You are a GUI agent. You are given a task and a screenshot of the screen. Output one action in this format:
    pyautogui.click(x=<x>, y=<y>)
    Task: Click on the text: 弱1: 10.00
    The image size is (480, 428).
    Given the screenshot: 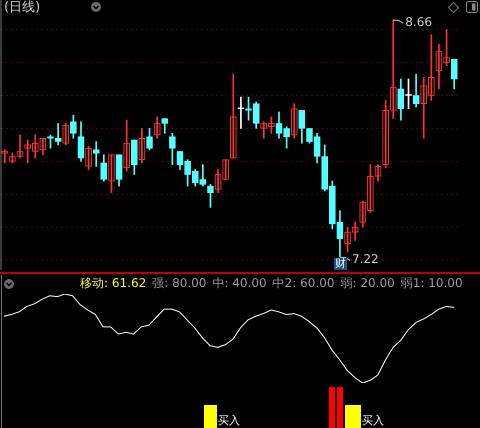 What is the action you would take?
    pyautogui.click(x=431, y=283)
    